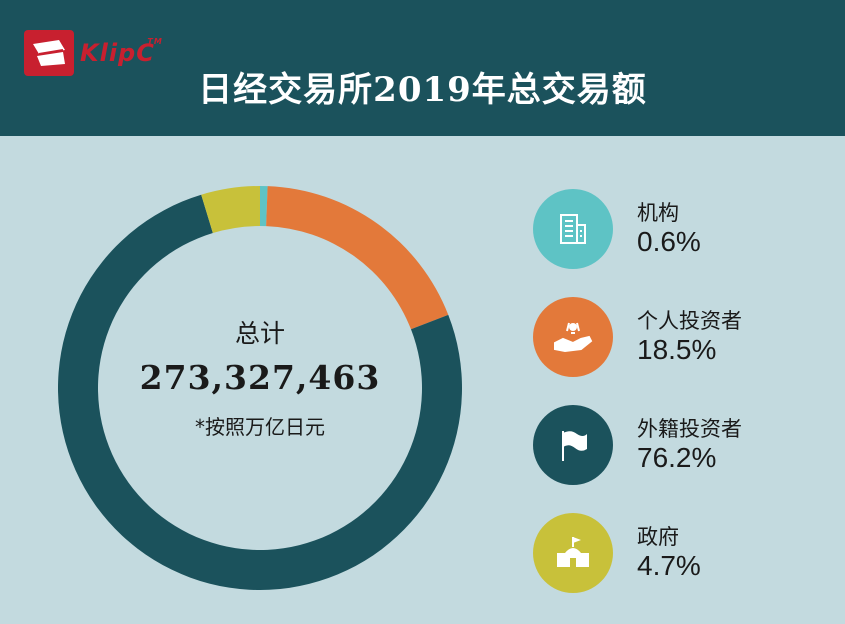  What do you see at coordinates (422, 90) in the screenshot?
I see `page-title: 日经交易所2019年总交易额` at bounding box center [422, 90].